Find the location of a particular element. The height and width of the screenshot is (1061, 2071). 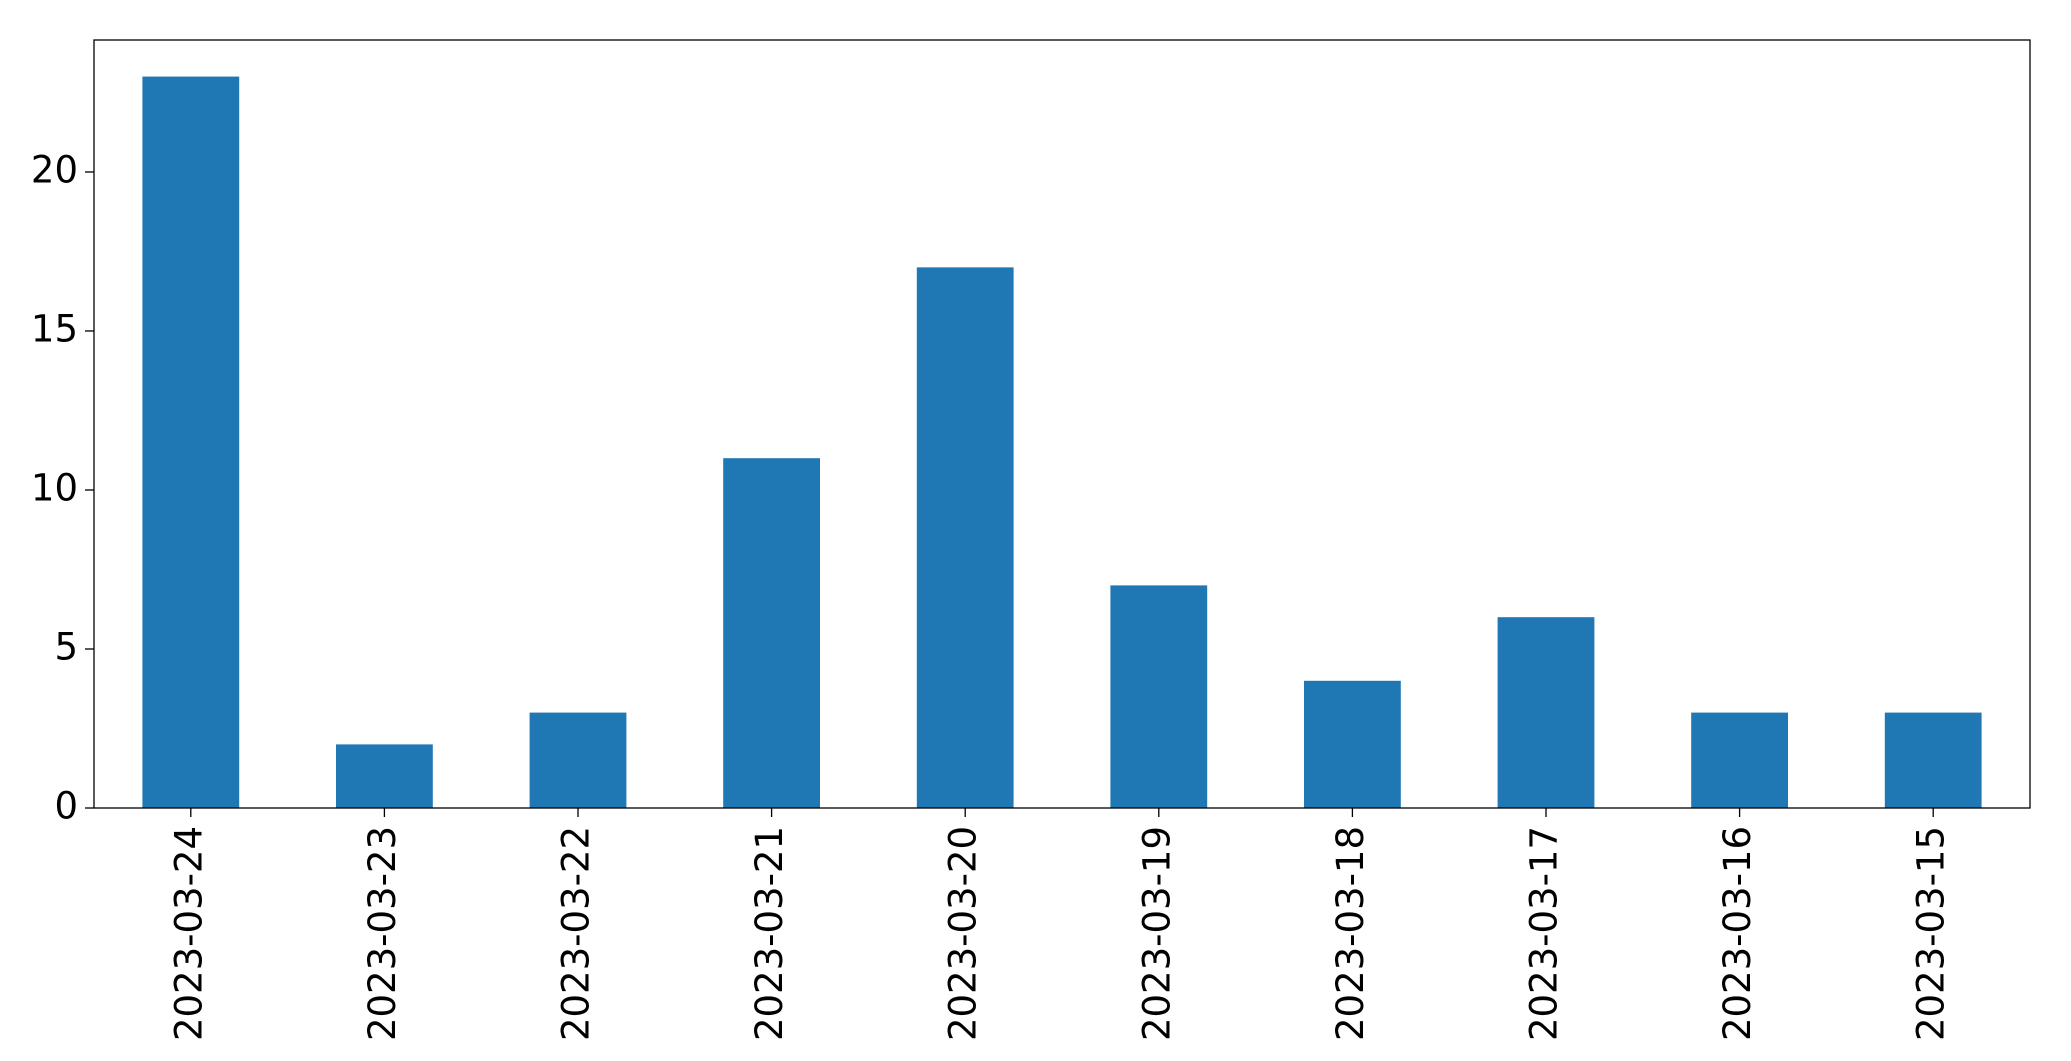

x-tick-label: 2023-03-19 is located at coordinates (1156, 933).